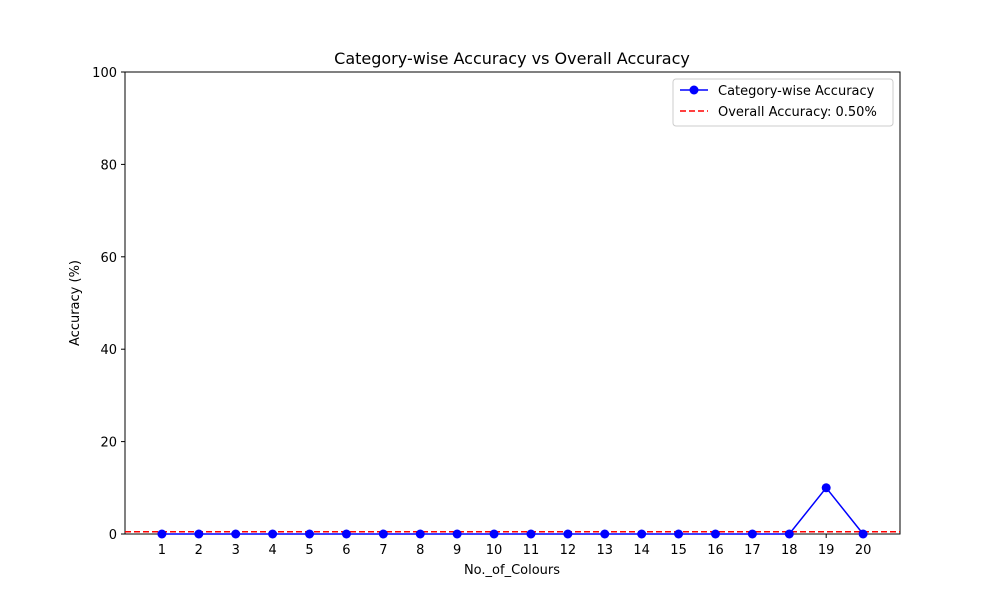 This screenshot has width=1000, height=600. What do you see at coordinates (108, 165) in the screenshot?
I see `y-tick-label: 80` at bounding box center [108, 165].